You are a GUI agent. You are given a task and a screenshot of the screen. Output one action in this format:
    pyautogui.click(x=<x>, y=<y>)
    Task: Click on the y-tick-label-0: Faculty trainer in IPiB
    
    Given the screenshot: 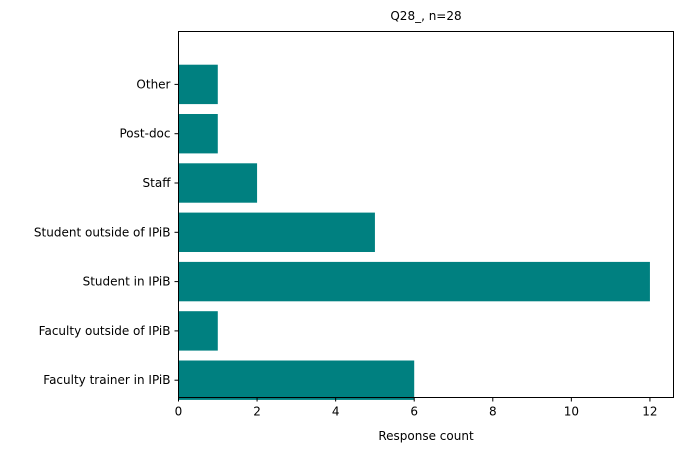 What is the action you would take?
    pyautogui.click(x=106, y=380)
    